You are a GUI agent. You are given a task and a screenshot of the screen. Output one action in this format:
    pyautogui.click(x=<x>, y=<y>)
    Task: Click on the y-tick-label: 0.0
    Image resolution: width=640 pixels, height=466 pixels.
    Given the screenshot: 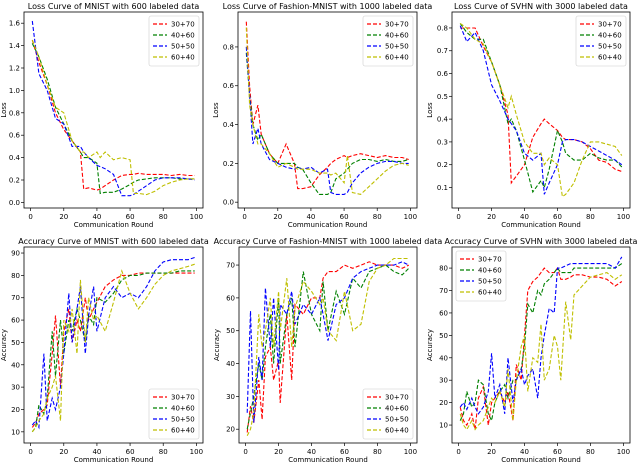 What is the action you would take?
    pyautogui.click(x=14, y=203)
    